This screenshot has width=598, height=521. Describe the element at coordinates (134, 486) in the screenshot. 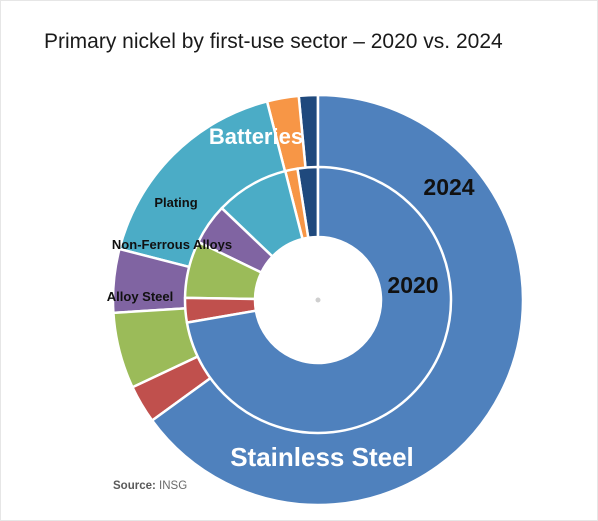

I see `source-label: Source:` at that location.